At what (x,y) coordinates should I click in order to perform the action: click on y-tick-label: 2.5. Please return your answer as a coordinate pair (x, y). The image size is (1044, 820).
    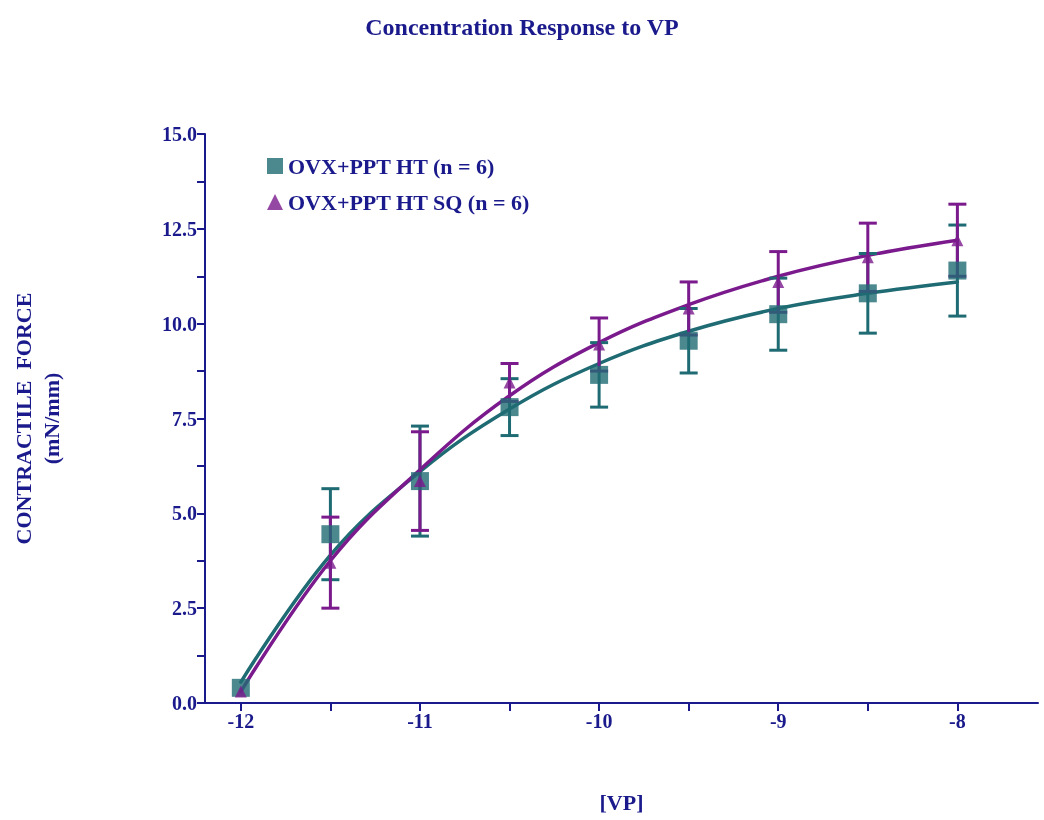
    Looking at the image, I should click on (184, 608).